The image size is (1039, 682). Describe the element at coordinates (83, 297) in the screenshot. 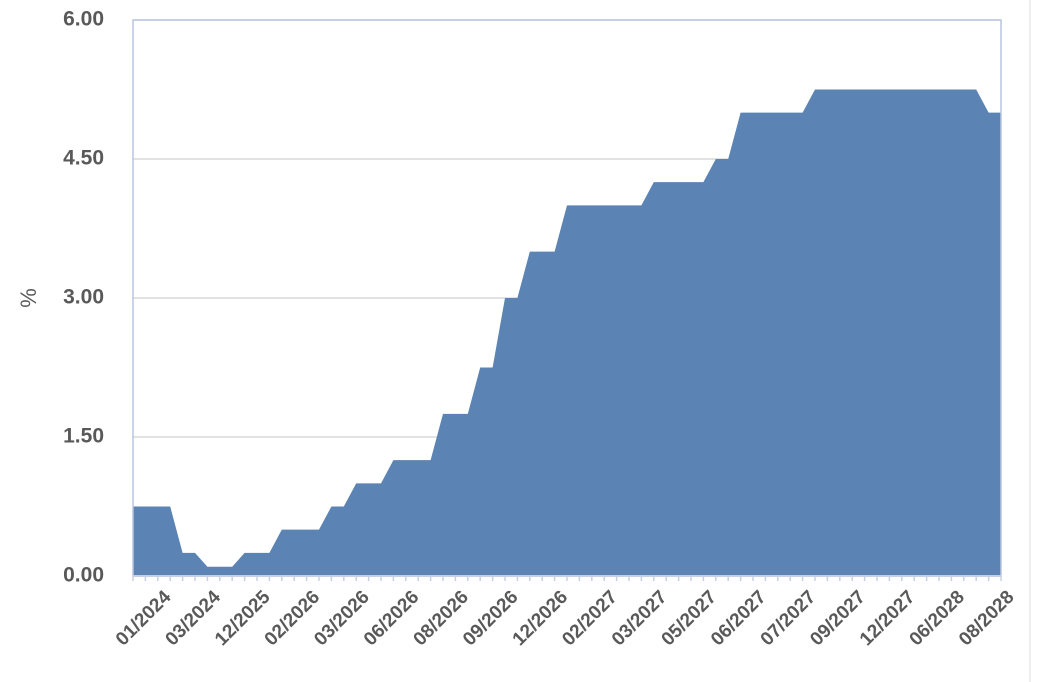

I see `y-tick-label: 3.00` at that location.